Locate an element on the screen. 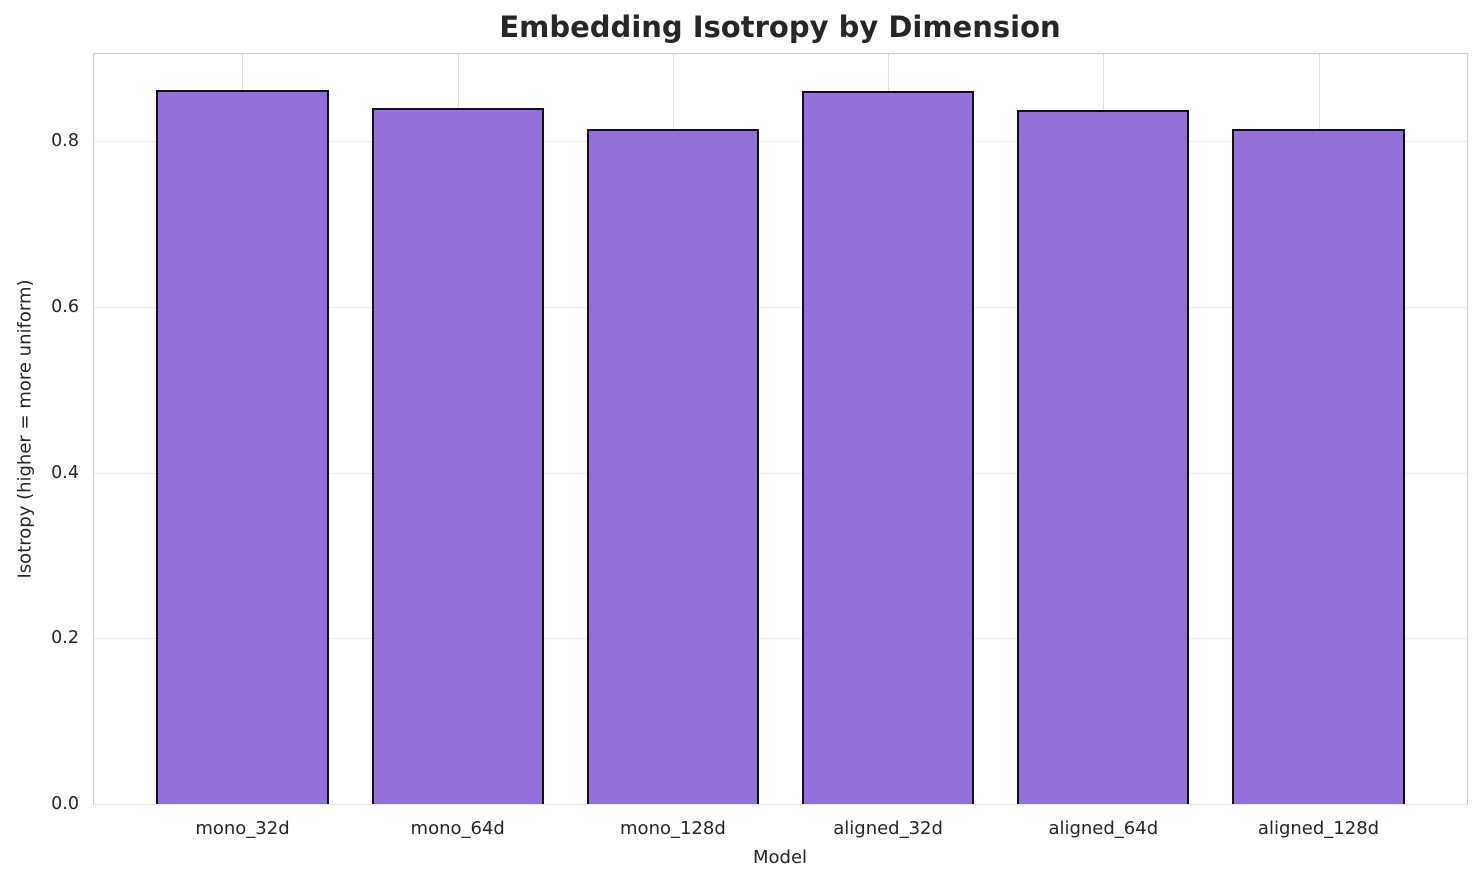 This screenshot has height=885, width=1484. x-tick-label: aligned_64d is located at coordinates (1103, 828).